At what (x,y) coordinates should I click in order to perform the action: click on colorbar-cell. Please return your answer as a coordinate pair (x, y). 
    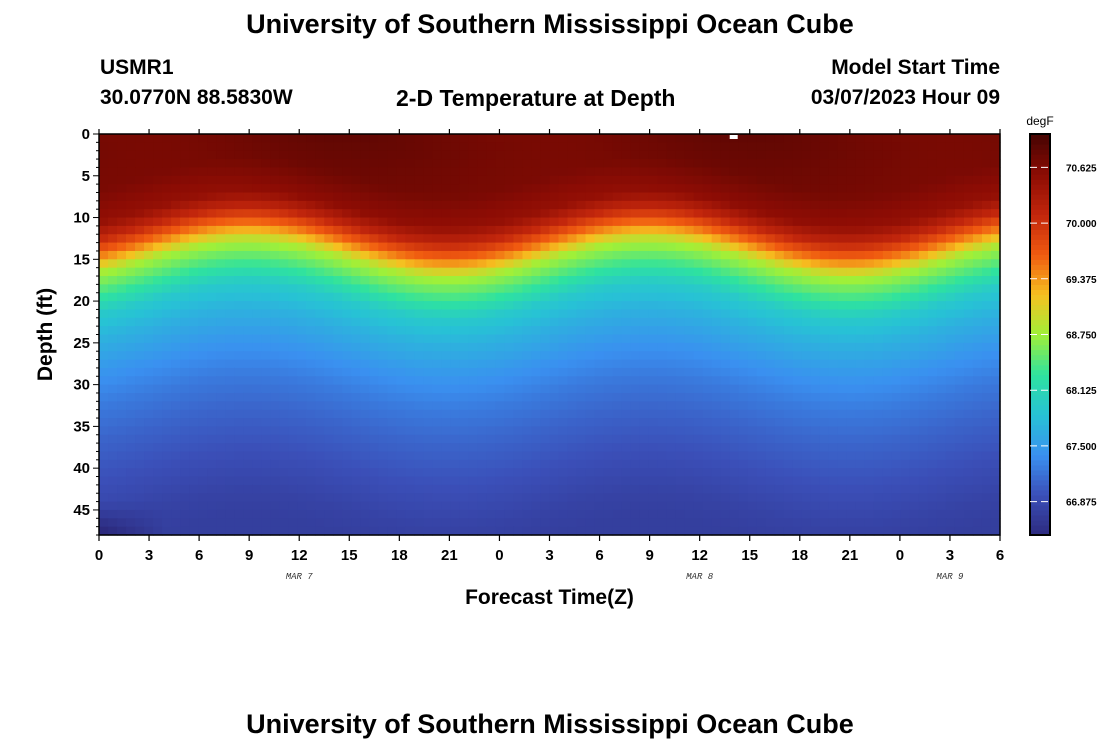
    Looking at the image, I should click on (1040, 337).